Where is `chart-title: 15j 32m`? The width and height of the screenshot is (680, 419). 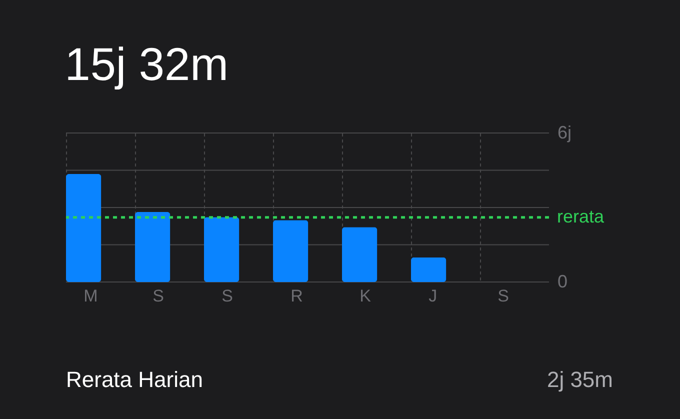
chart-title: 15j 32m is located at coordinates (146, 64).